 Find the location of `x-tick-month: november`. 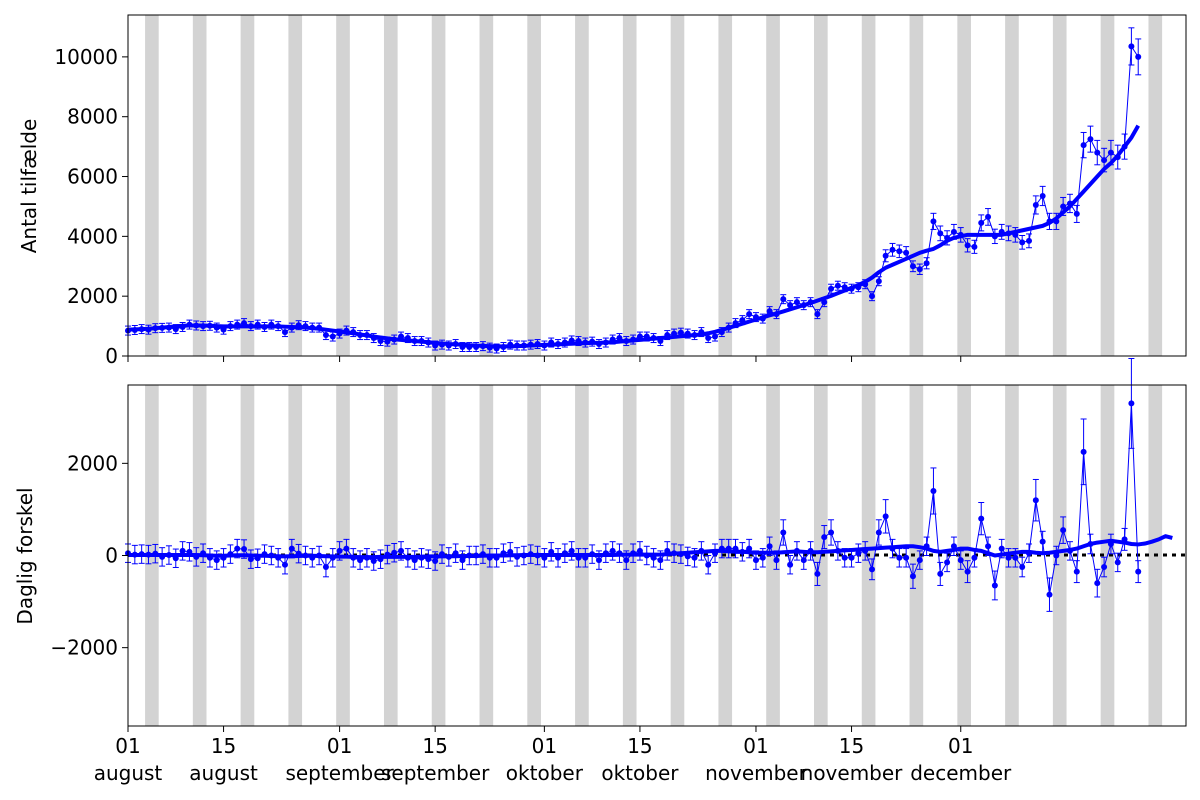

x-tick-month: november is located at coordinates (852, 773).